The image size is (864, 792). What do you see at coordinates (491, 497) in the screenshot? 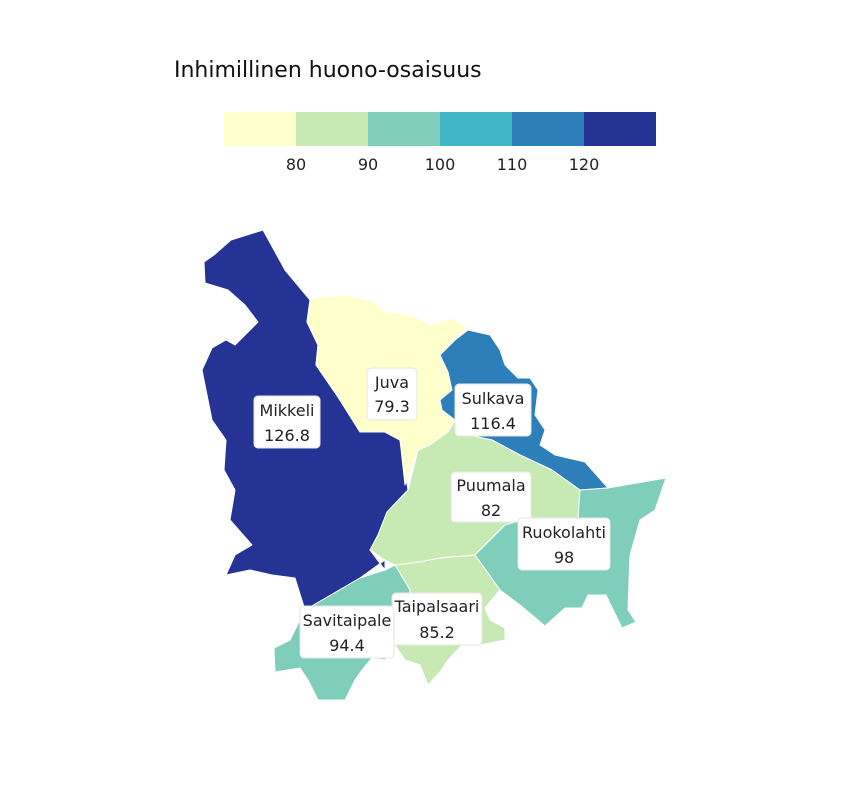
I see `label-puumala: Puumala 82` at bounding box center [491, 497].